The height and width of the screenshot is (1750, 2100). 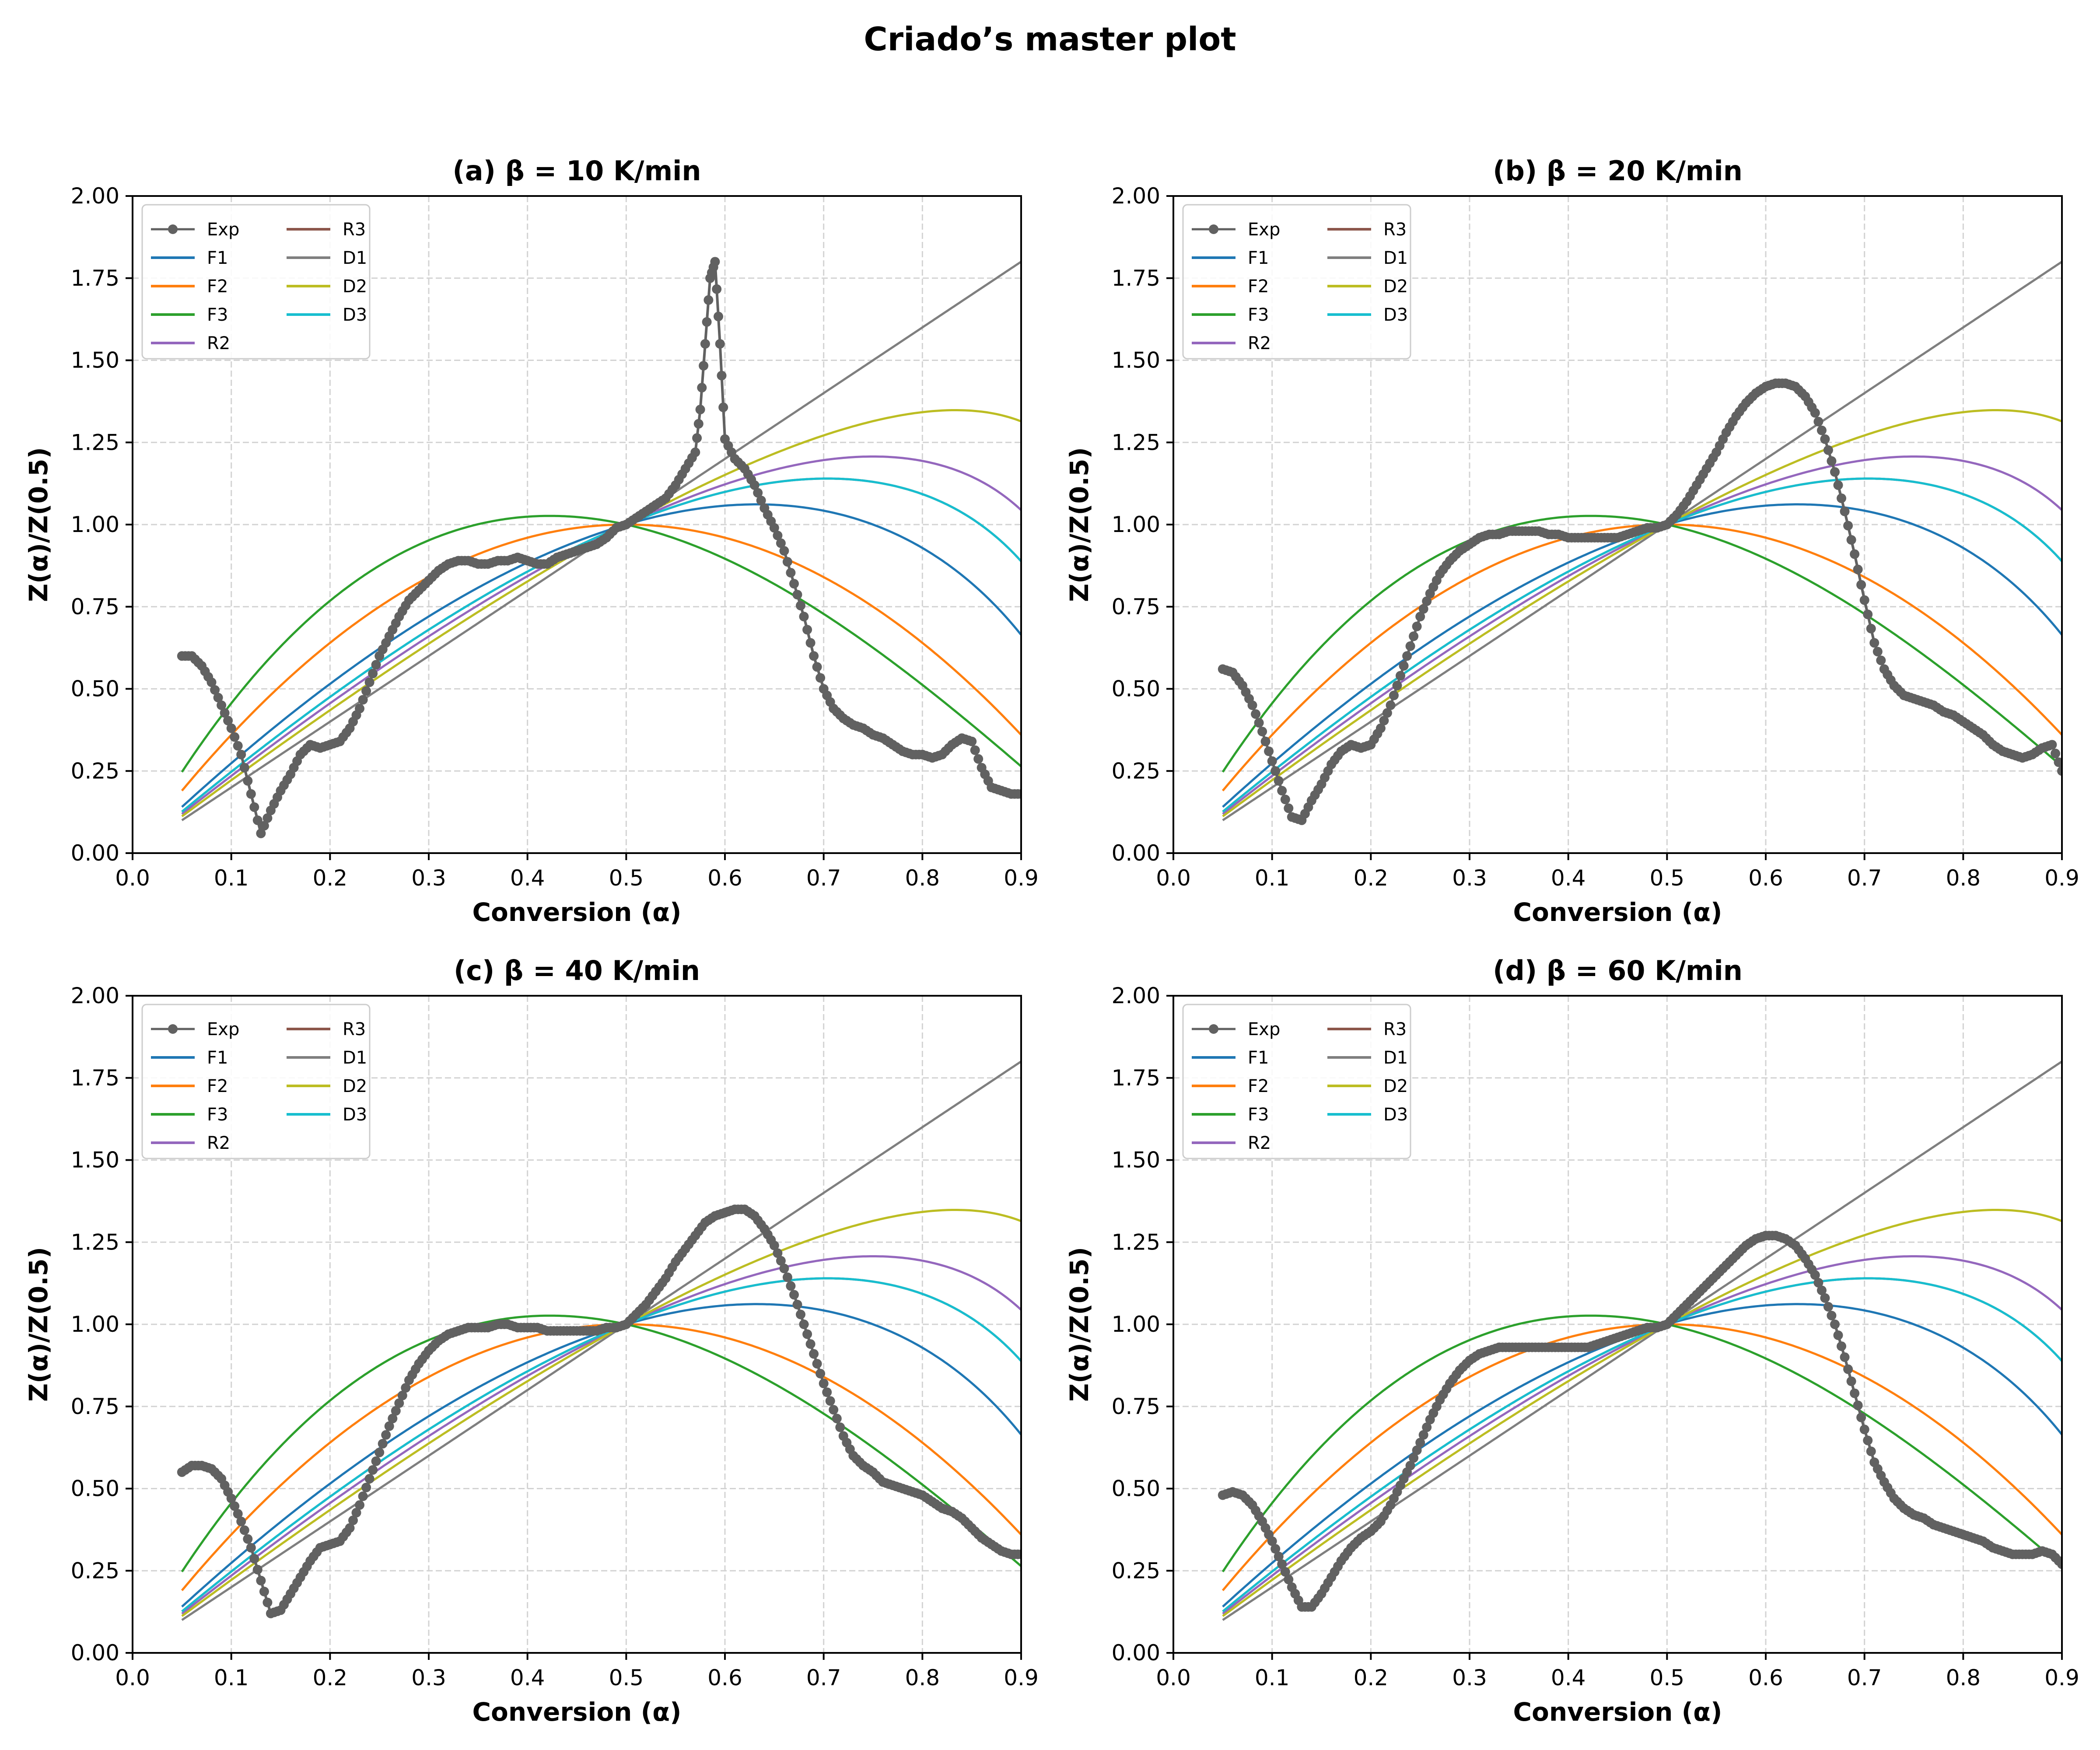 What do you see at coordinates (1136, 607) in the screenshot?
I see `y-tick-label: 0.75` at bounding box center [1136, 607].